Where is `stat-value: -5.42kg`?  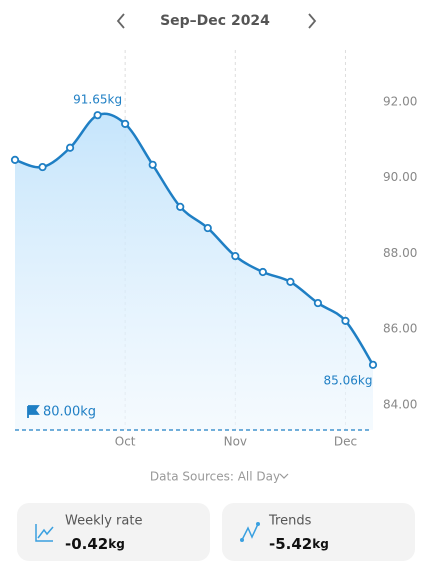 stat-value: -5.42kg is located at coordinates (299, 544).